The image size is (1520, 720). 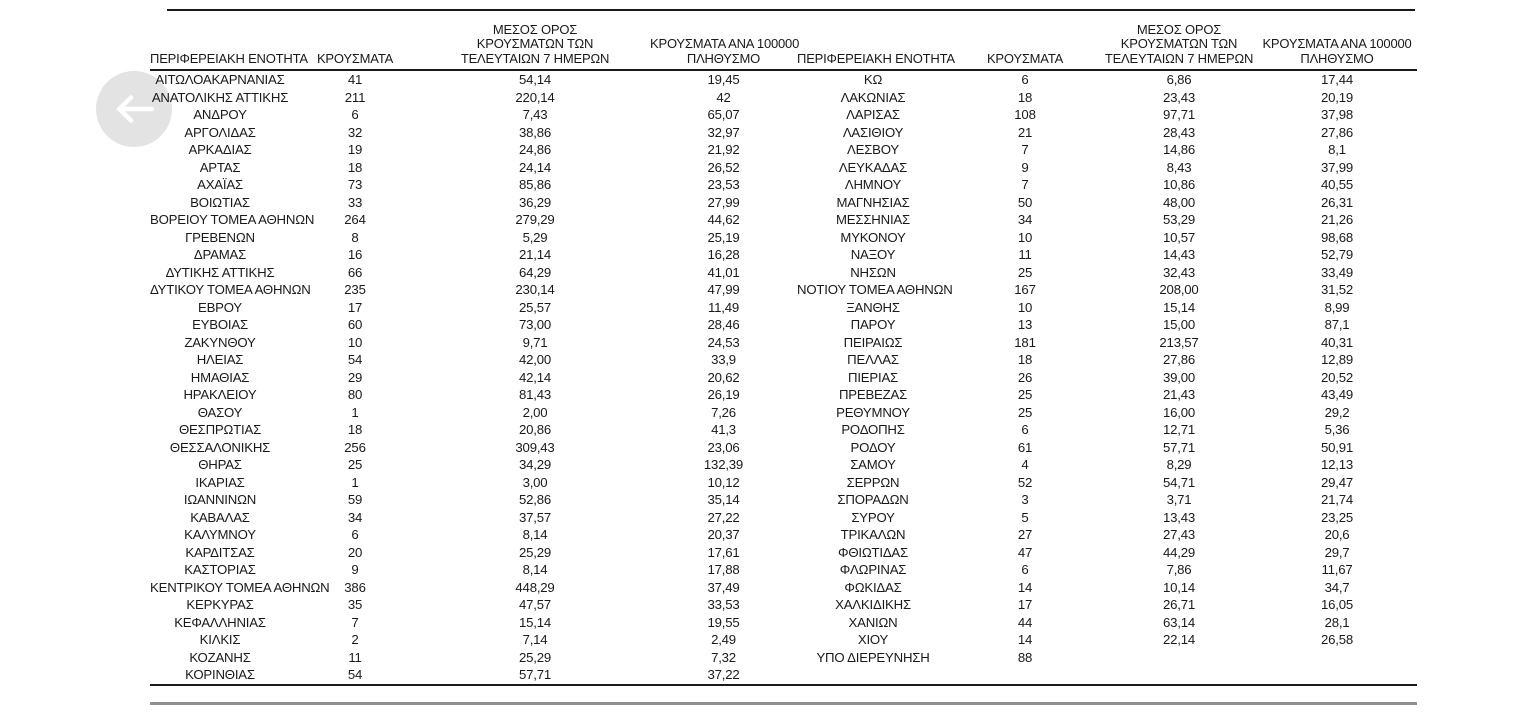 I want to click on avg7-cell-right: 44,29, so click(x=1178, y=552).